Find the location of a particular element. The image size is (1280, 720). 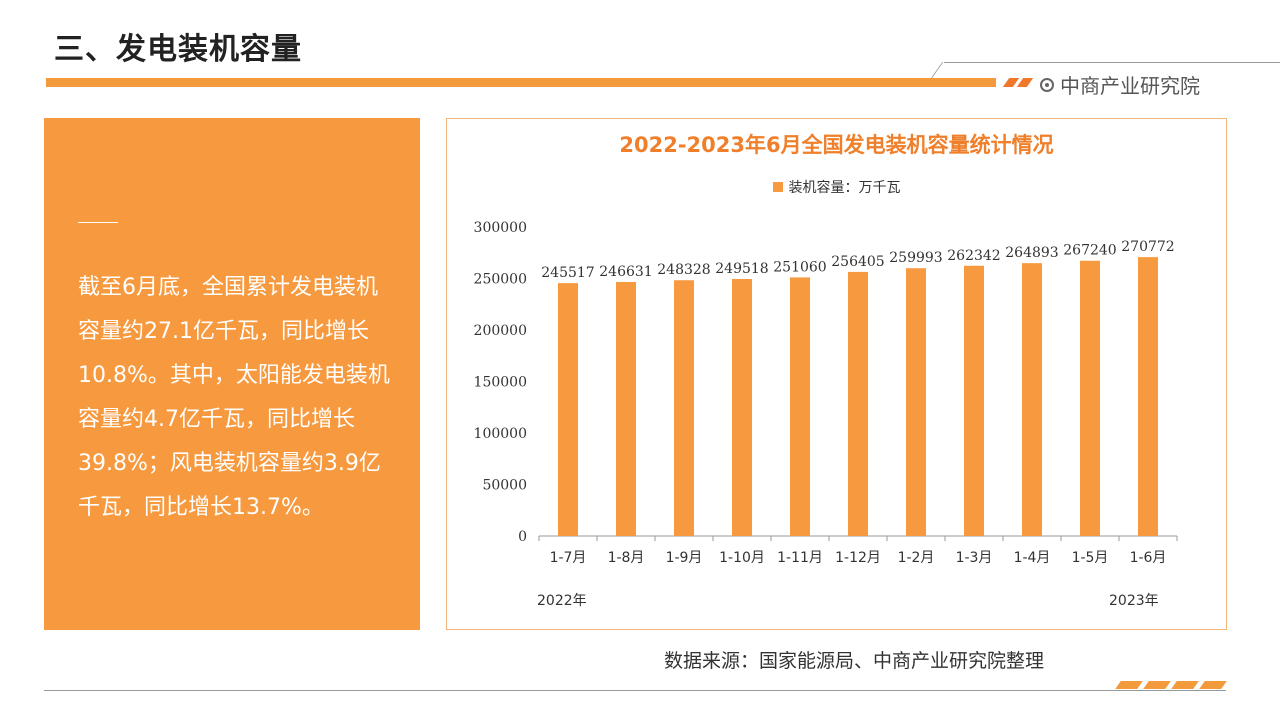

y-tick-label: 300000 is located at coordinates (500, 228).